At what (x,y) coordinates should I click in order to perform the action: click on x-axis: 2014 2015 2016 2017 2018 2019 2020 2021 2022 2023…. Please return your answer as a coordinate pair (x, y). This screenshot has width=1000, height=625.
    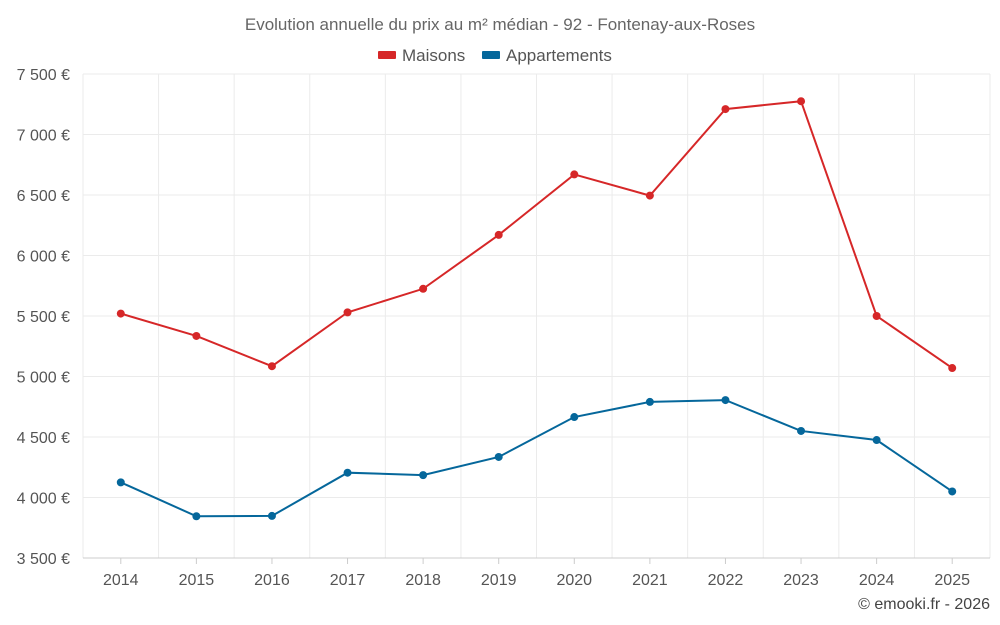
    Looking at the image, I should click on (536, 573).